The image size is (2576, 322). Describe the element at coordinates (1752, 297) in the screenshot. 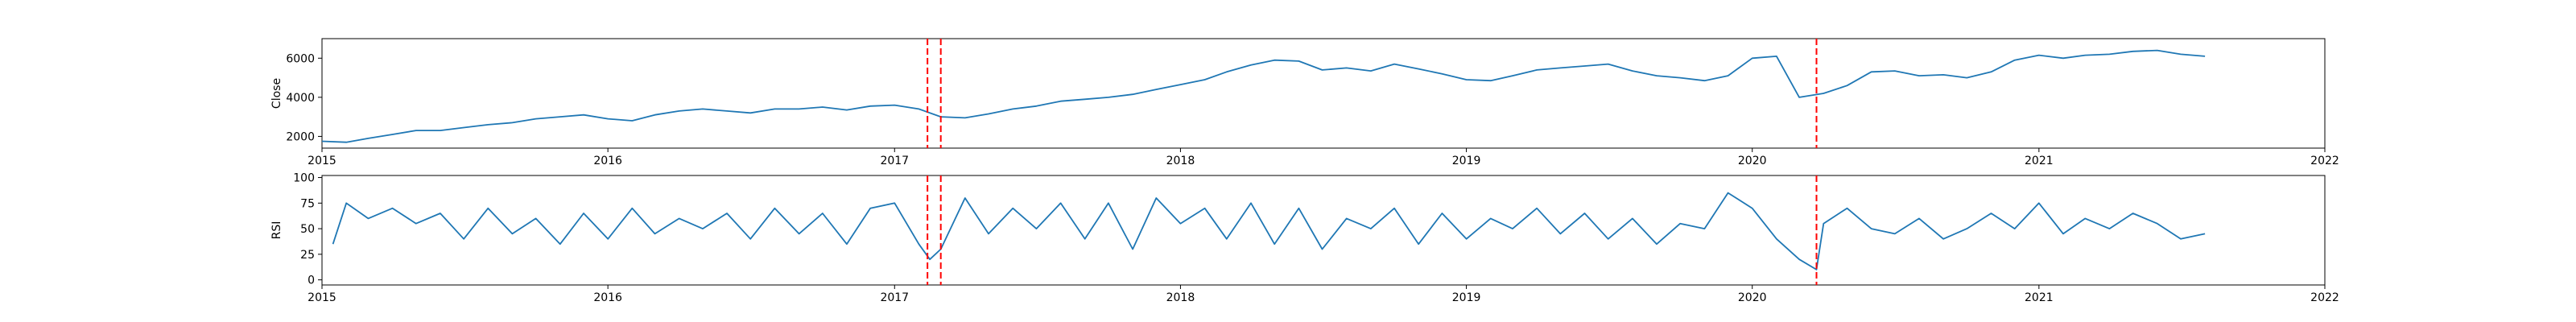

I see `rsi-x-tick-label: 2020` at that location.